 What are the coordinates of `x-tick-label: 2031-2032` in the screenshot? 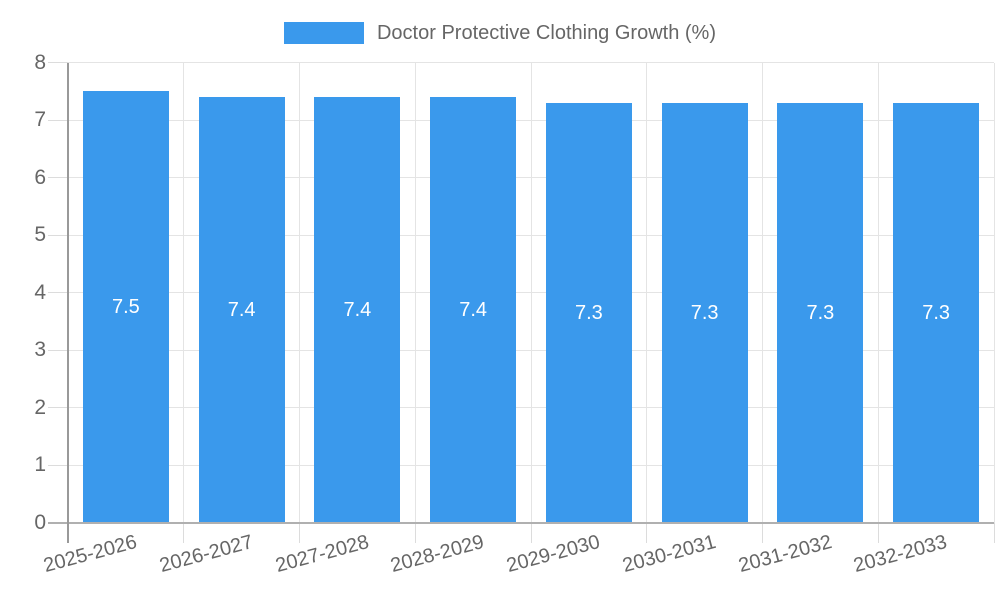 It's located at (785, 553).